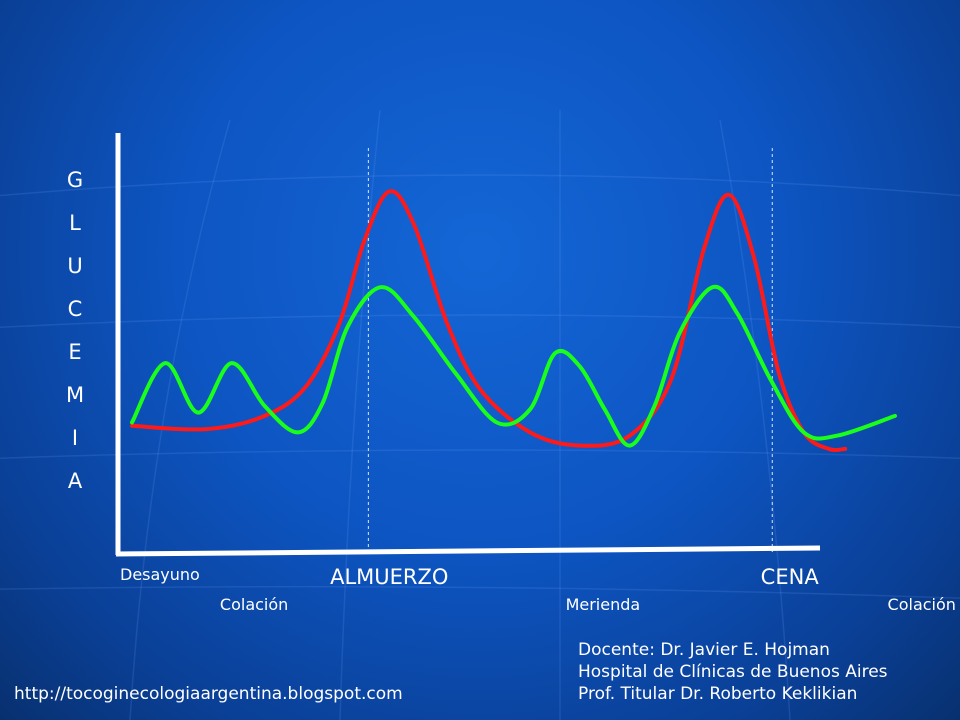  What do you see at coordinates (603, 604) in the screenshot?
I see `meal-label-merienda: Merienda` at bounding box center [603, 604].